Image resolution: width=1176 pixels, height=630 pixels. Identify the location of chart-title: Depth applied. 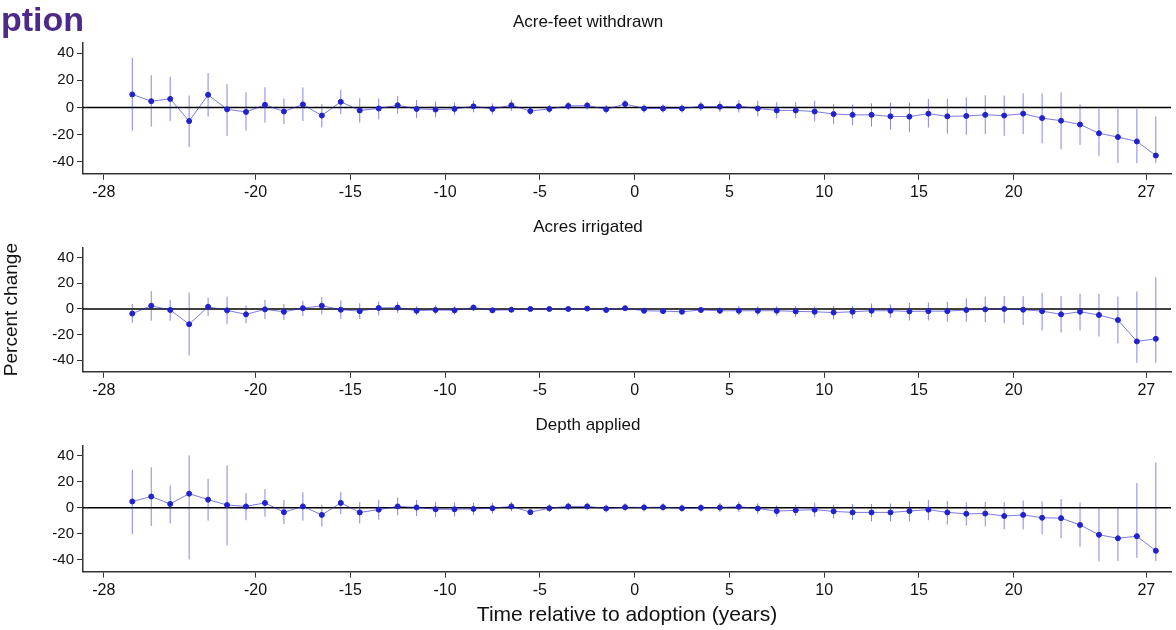
(588, 424).